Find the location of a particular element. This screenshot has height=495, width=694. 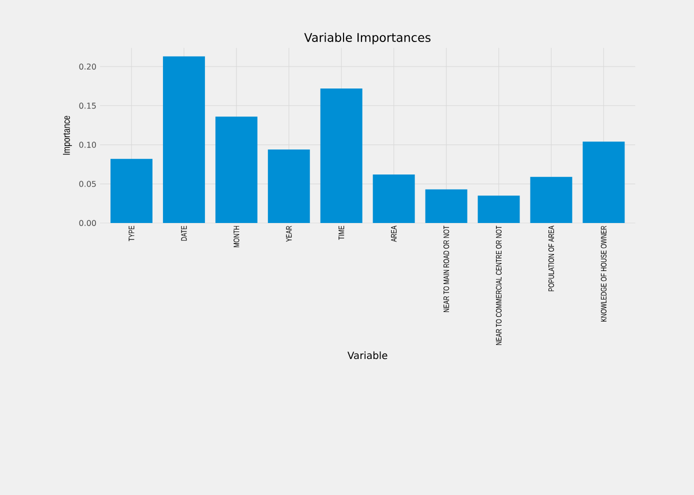

chart-title: Variable Importances is located at coordinates (367, 38).